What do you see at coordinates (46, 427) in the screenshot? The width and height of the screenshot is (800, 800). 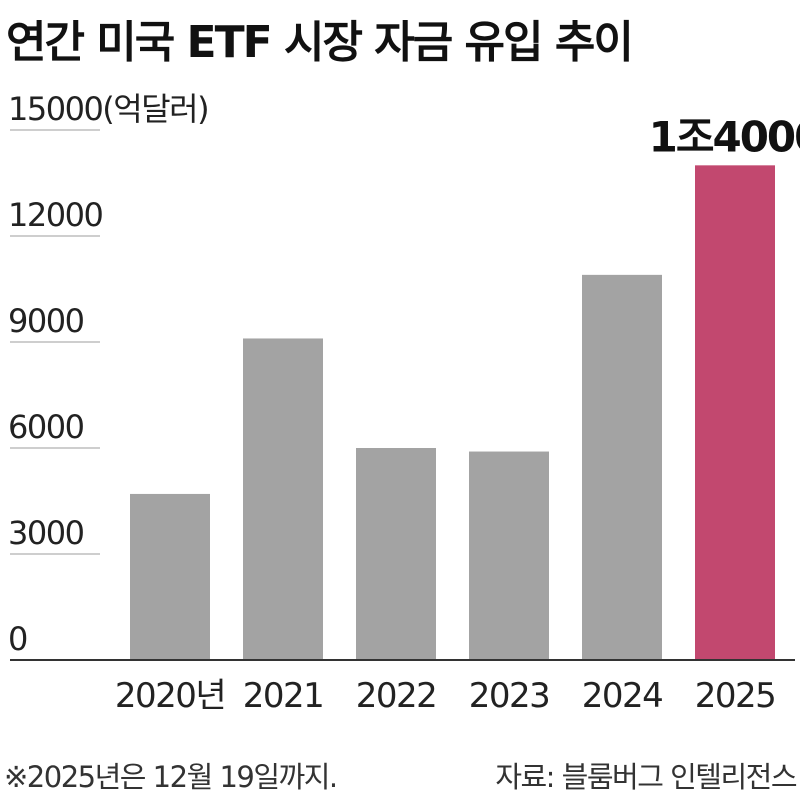 I see `y-tick-label: 6000` at bounding box center [46, 427].